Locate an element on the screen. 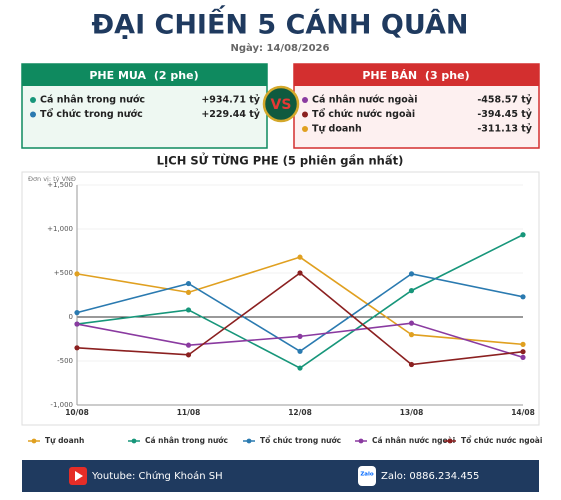  date: Ngày: 14/08/2026 is located at coordinates (280, 48).